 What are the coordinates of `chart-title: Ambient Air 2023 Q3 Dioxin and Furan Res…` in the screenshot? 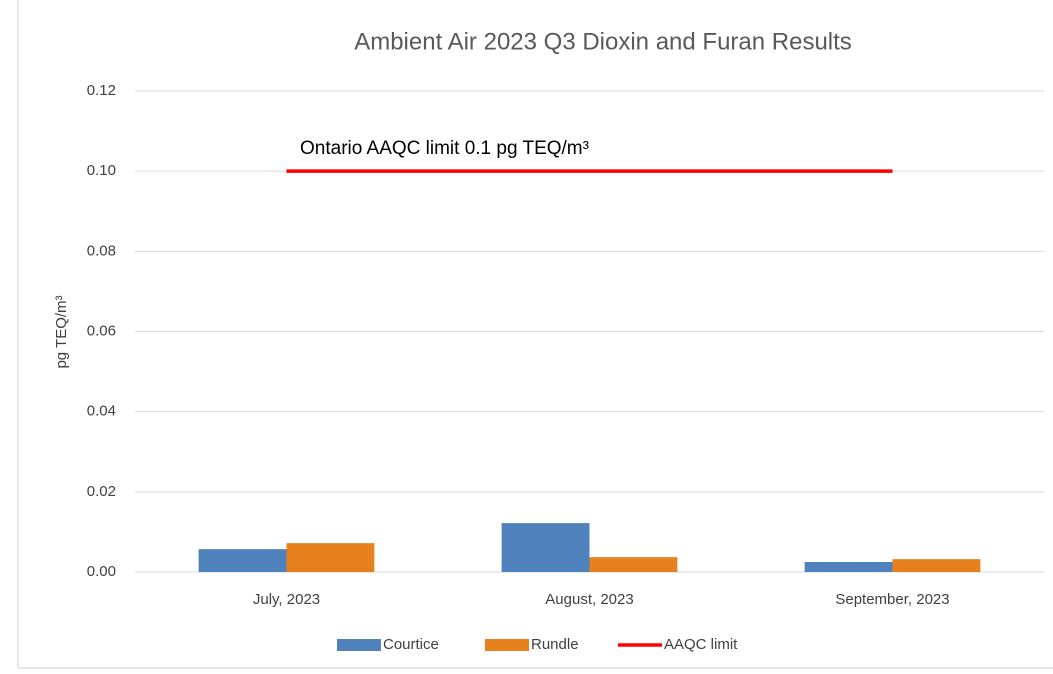 It's located at (603, 41).